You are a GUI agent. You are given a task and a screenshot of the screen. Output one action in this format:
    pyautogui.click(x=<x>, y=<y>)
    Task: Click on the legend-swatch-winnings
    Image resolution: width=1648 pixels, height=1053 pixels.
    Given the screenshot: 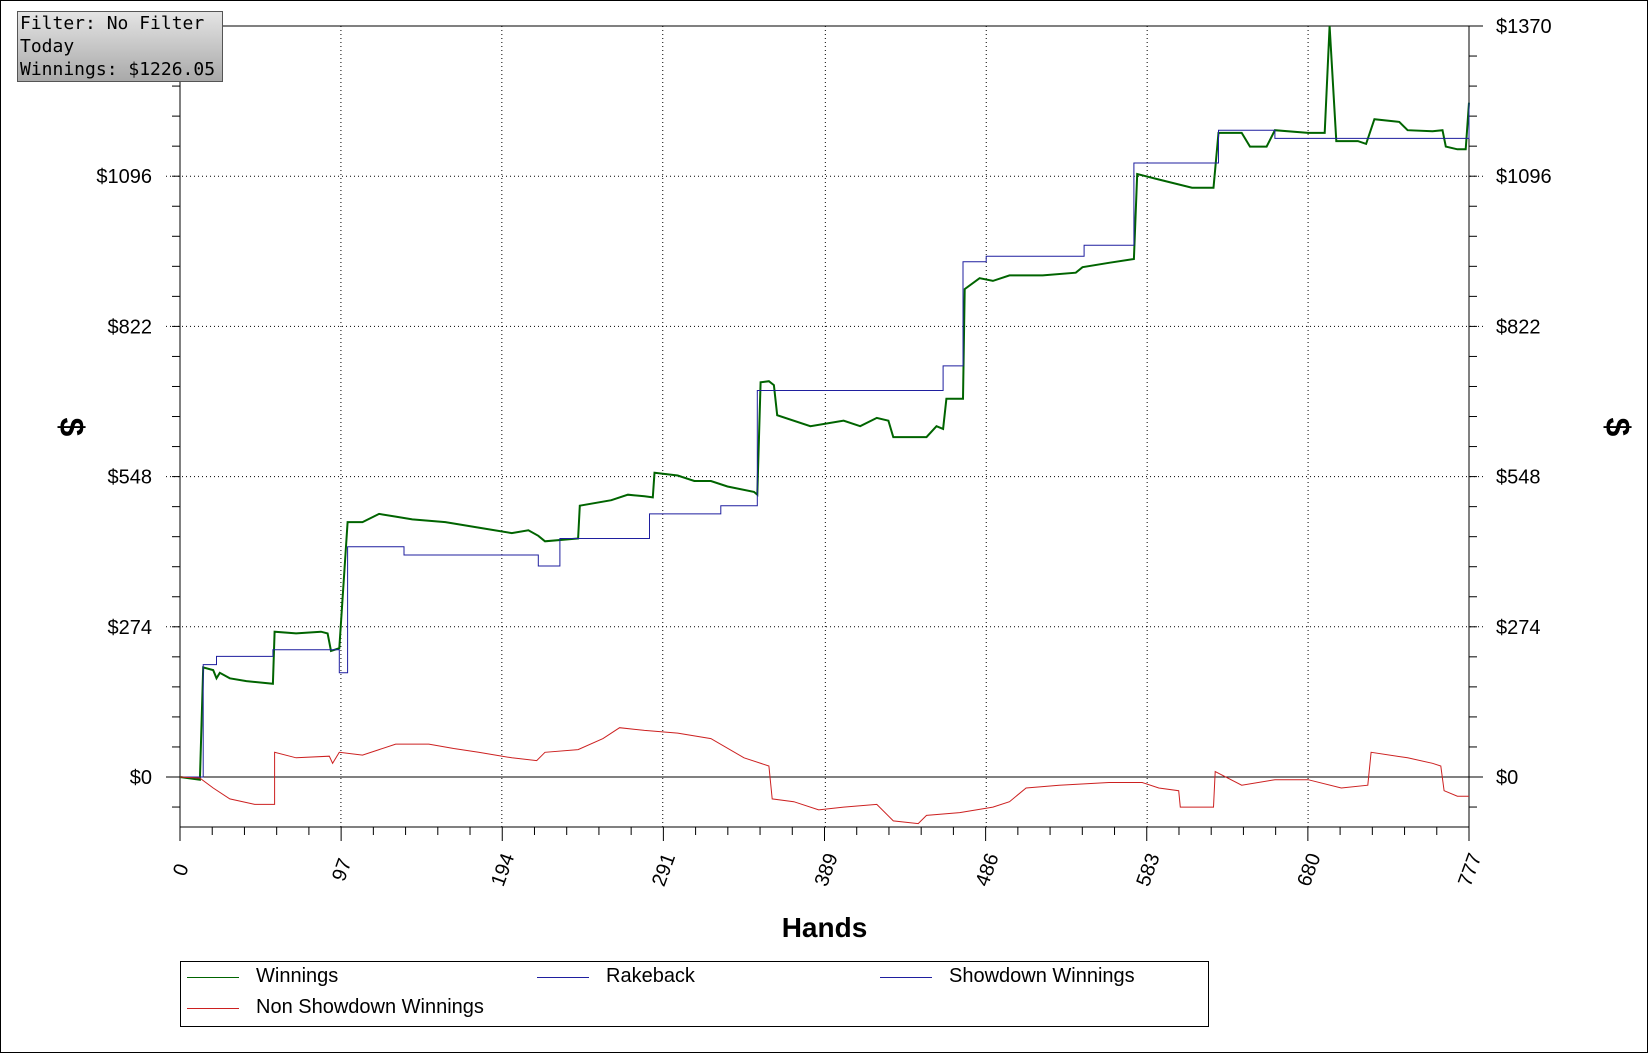 What is the action you would take?
    pyautogui.click(x=213, y=977)
    